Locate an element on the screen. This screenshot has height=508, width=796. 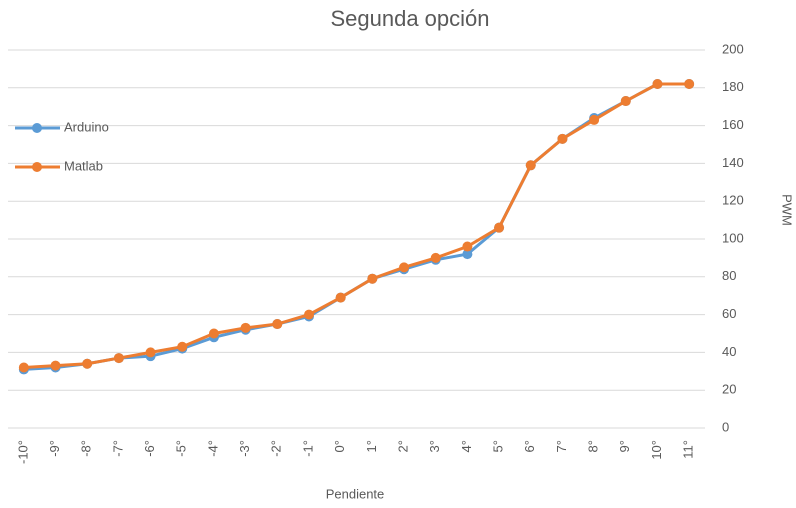
x-tick-label: 0° is located at coordinates (339, 446).